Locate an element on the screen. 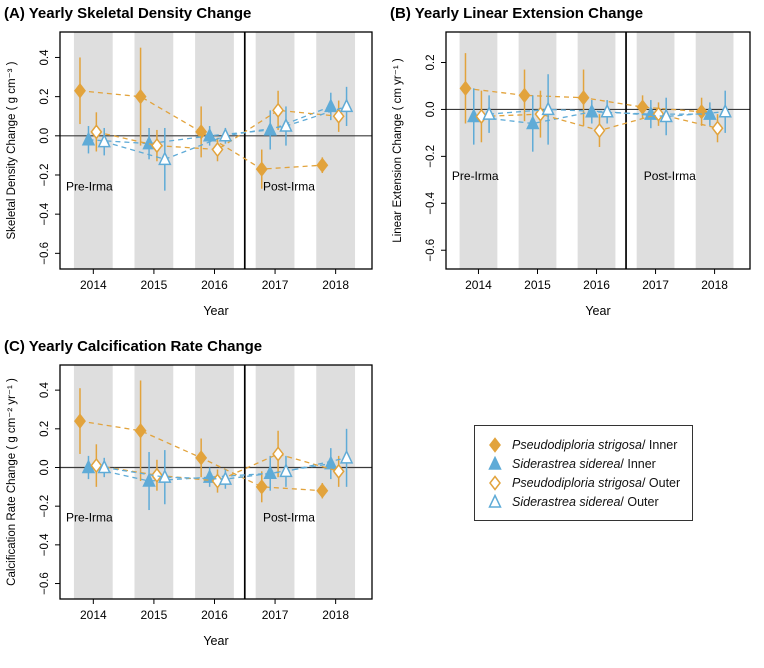 The height and width of the screenshot is (668, 764). panel-title: (A) Yearly Skeletal Density Change is located at coordinates (127, 13).